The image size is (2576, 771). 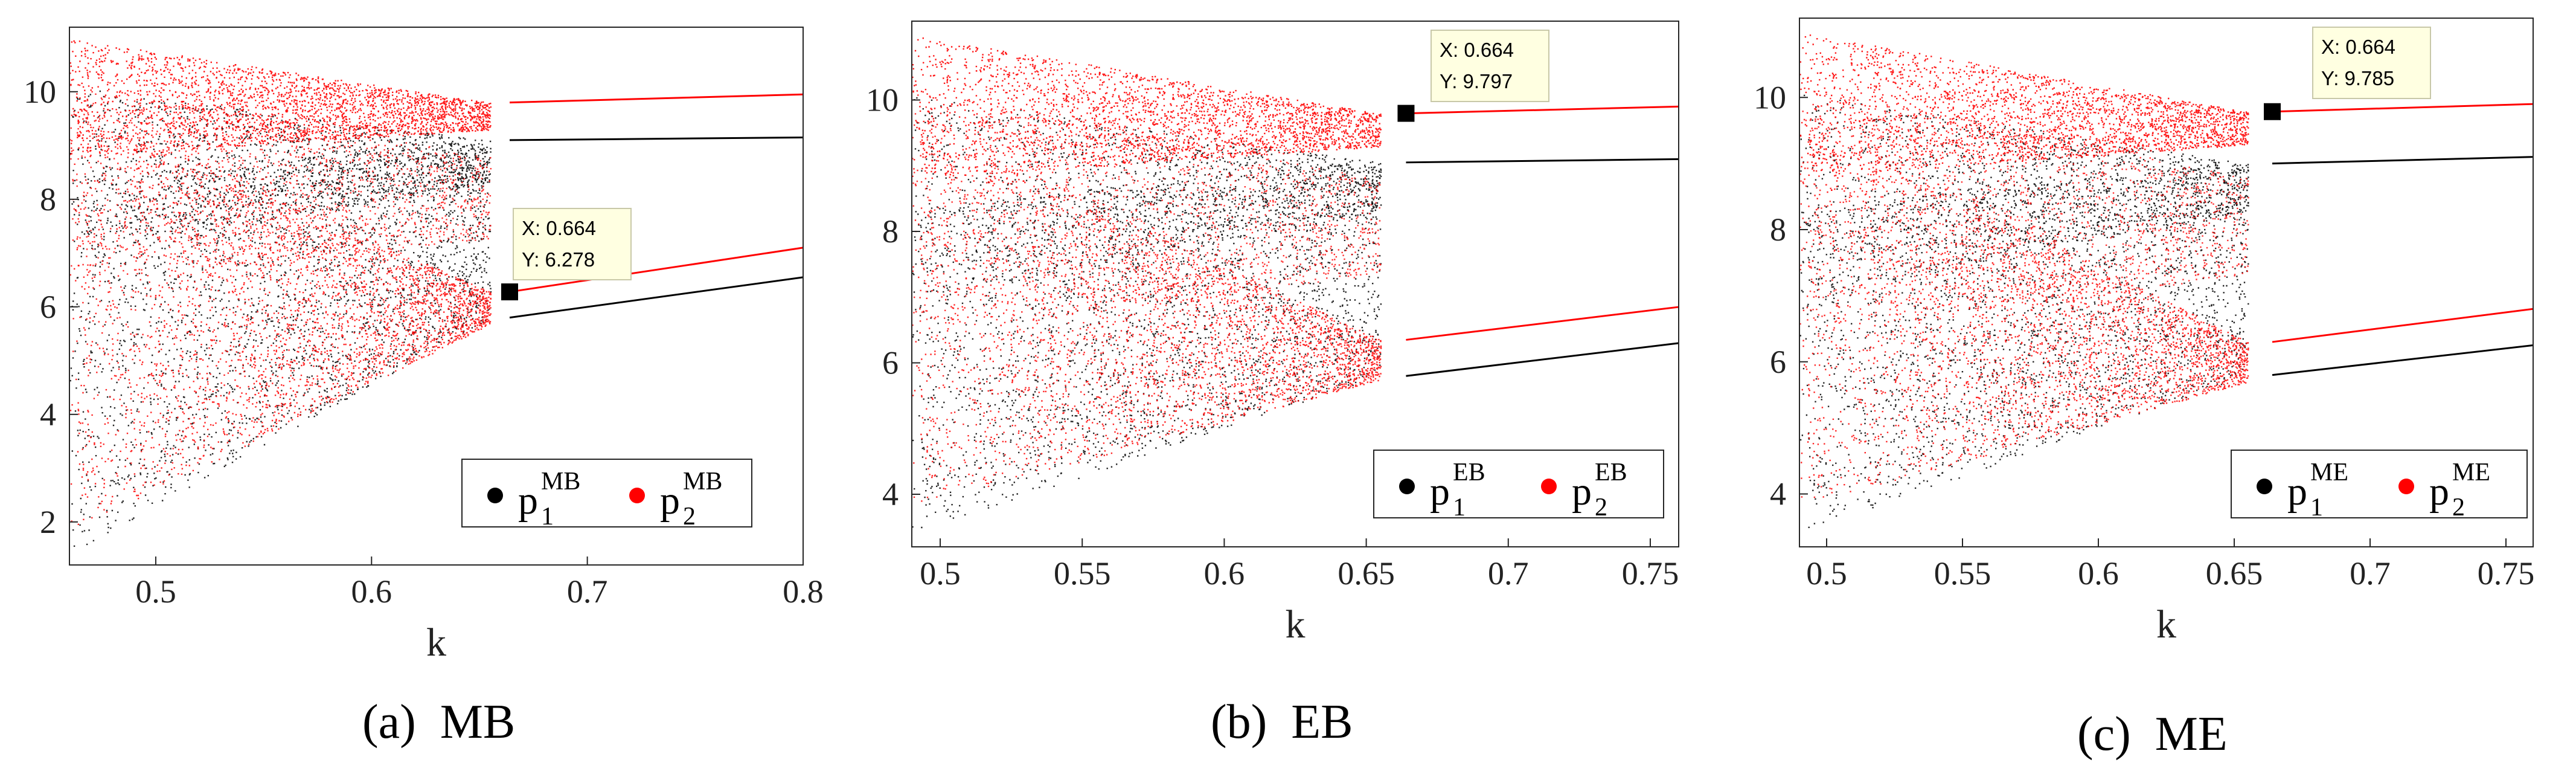 I want to click on y-tick-label: 2, so click(x=48, y=522).